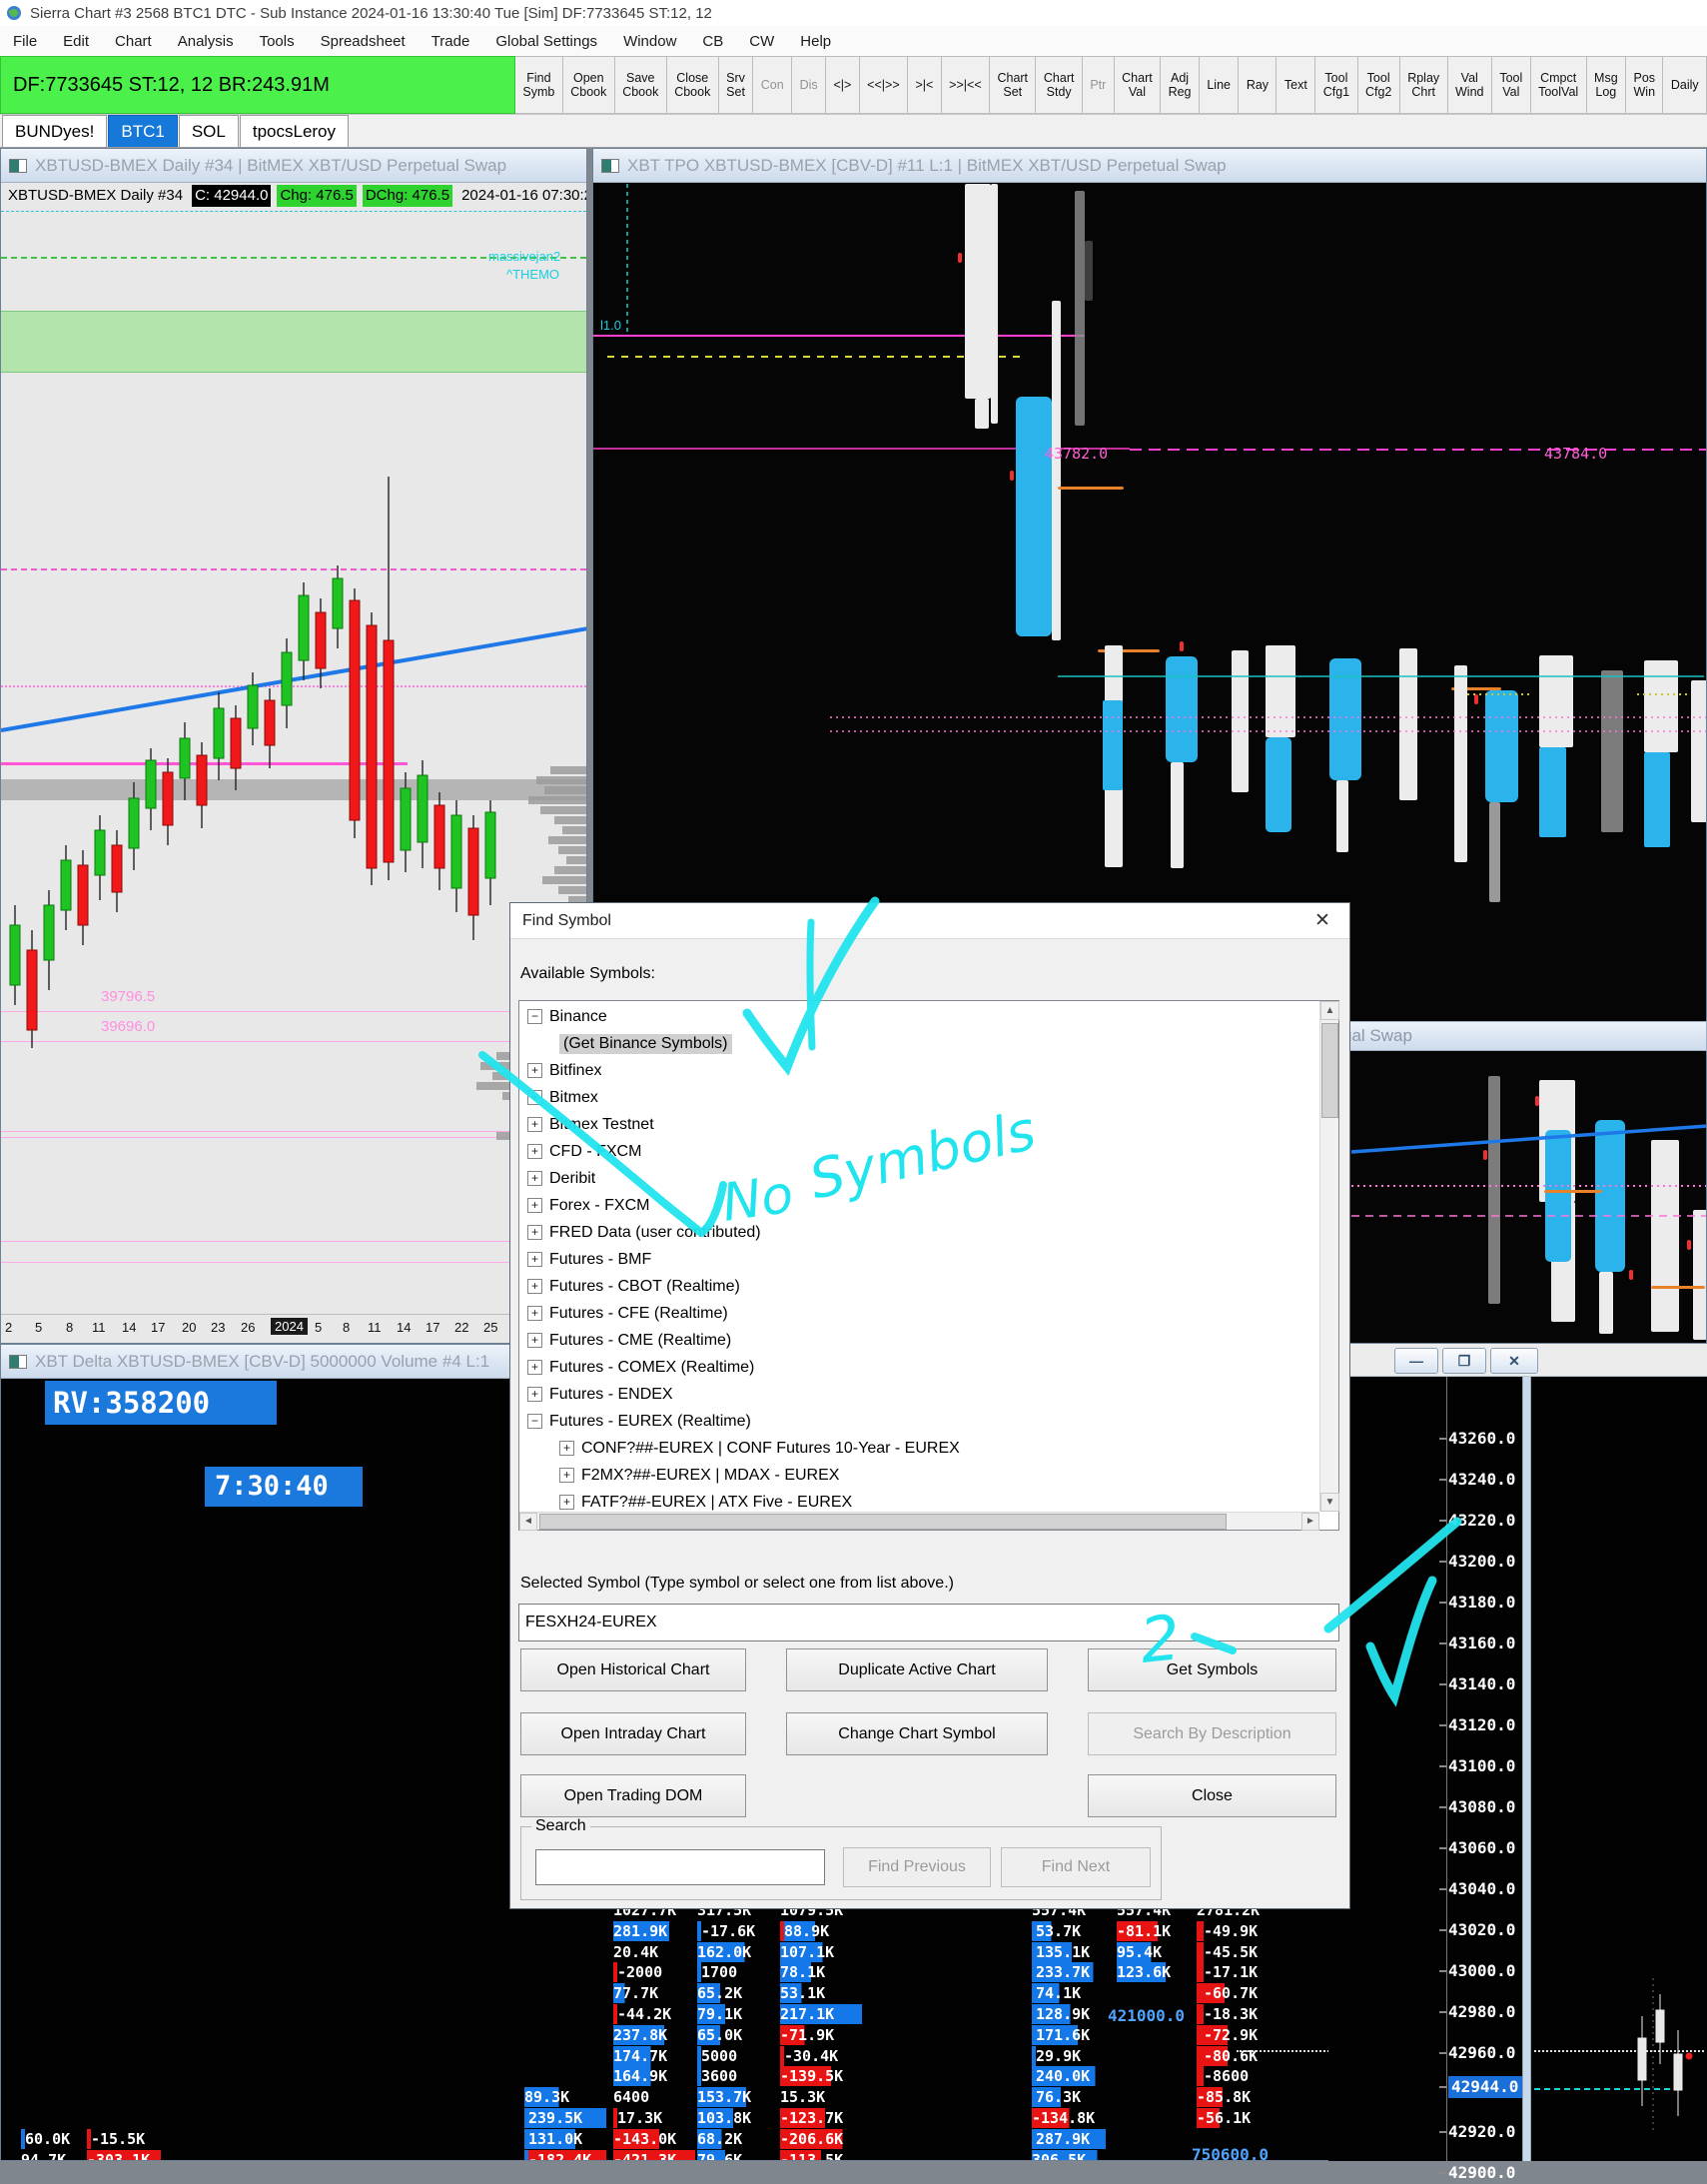 This screenshot has height=2184, width=1707. What do you see at coordinates (588, 85) in the screenshot?
I see `toolbar-button-open-cbook: Open Cbook` at bounding box center [588, 85].